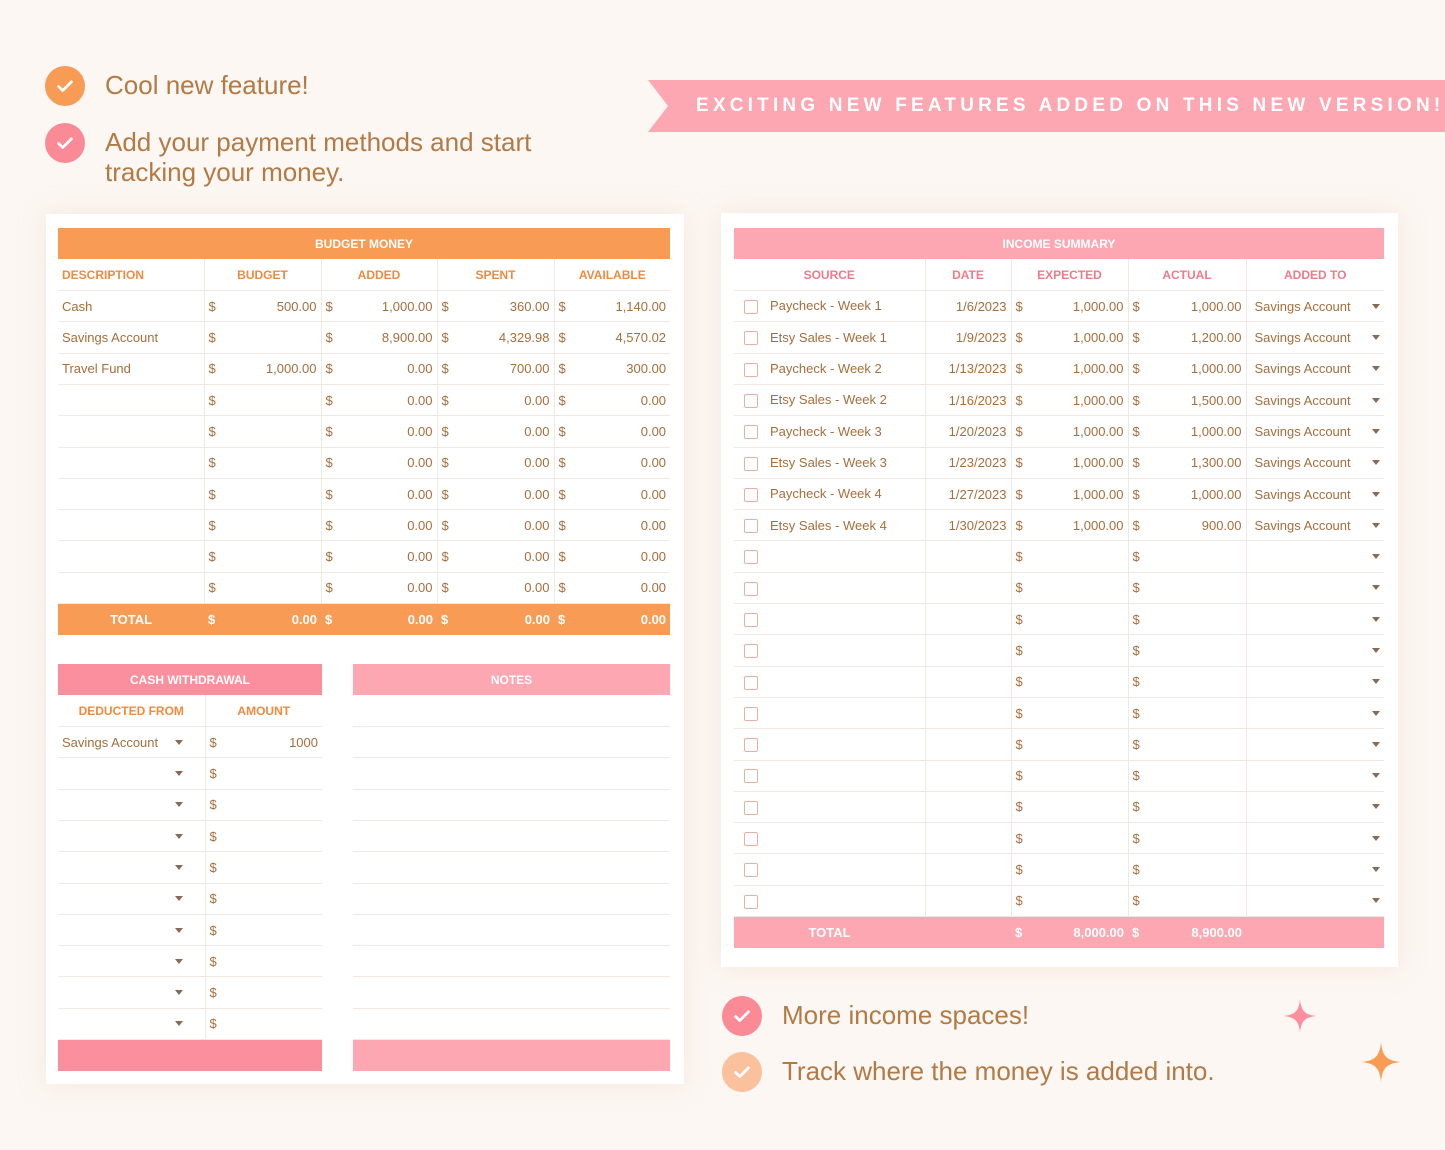 This screenshot has width=1445, height=1150. What do you see at coordinates (968, 431) in the screenshot?
I see `date-cell: 1/20/2023` at bounding box center [968, 431].